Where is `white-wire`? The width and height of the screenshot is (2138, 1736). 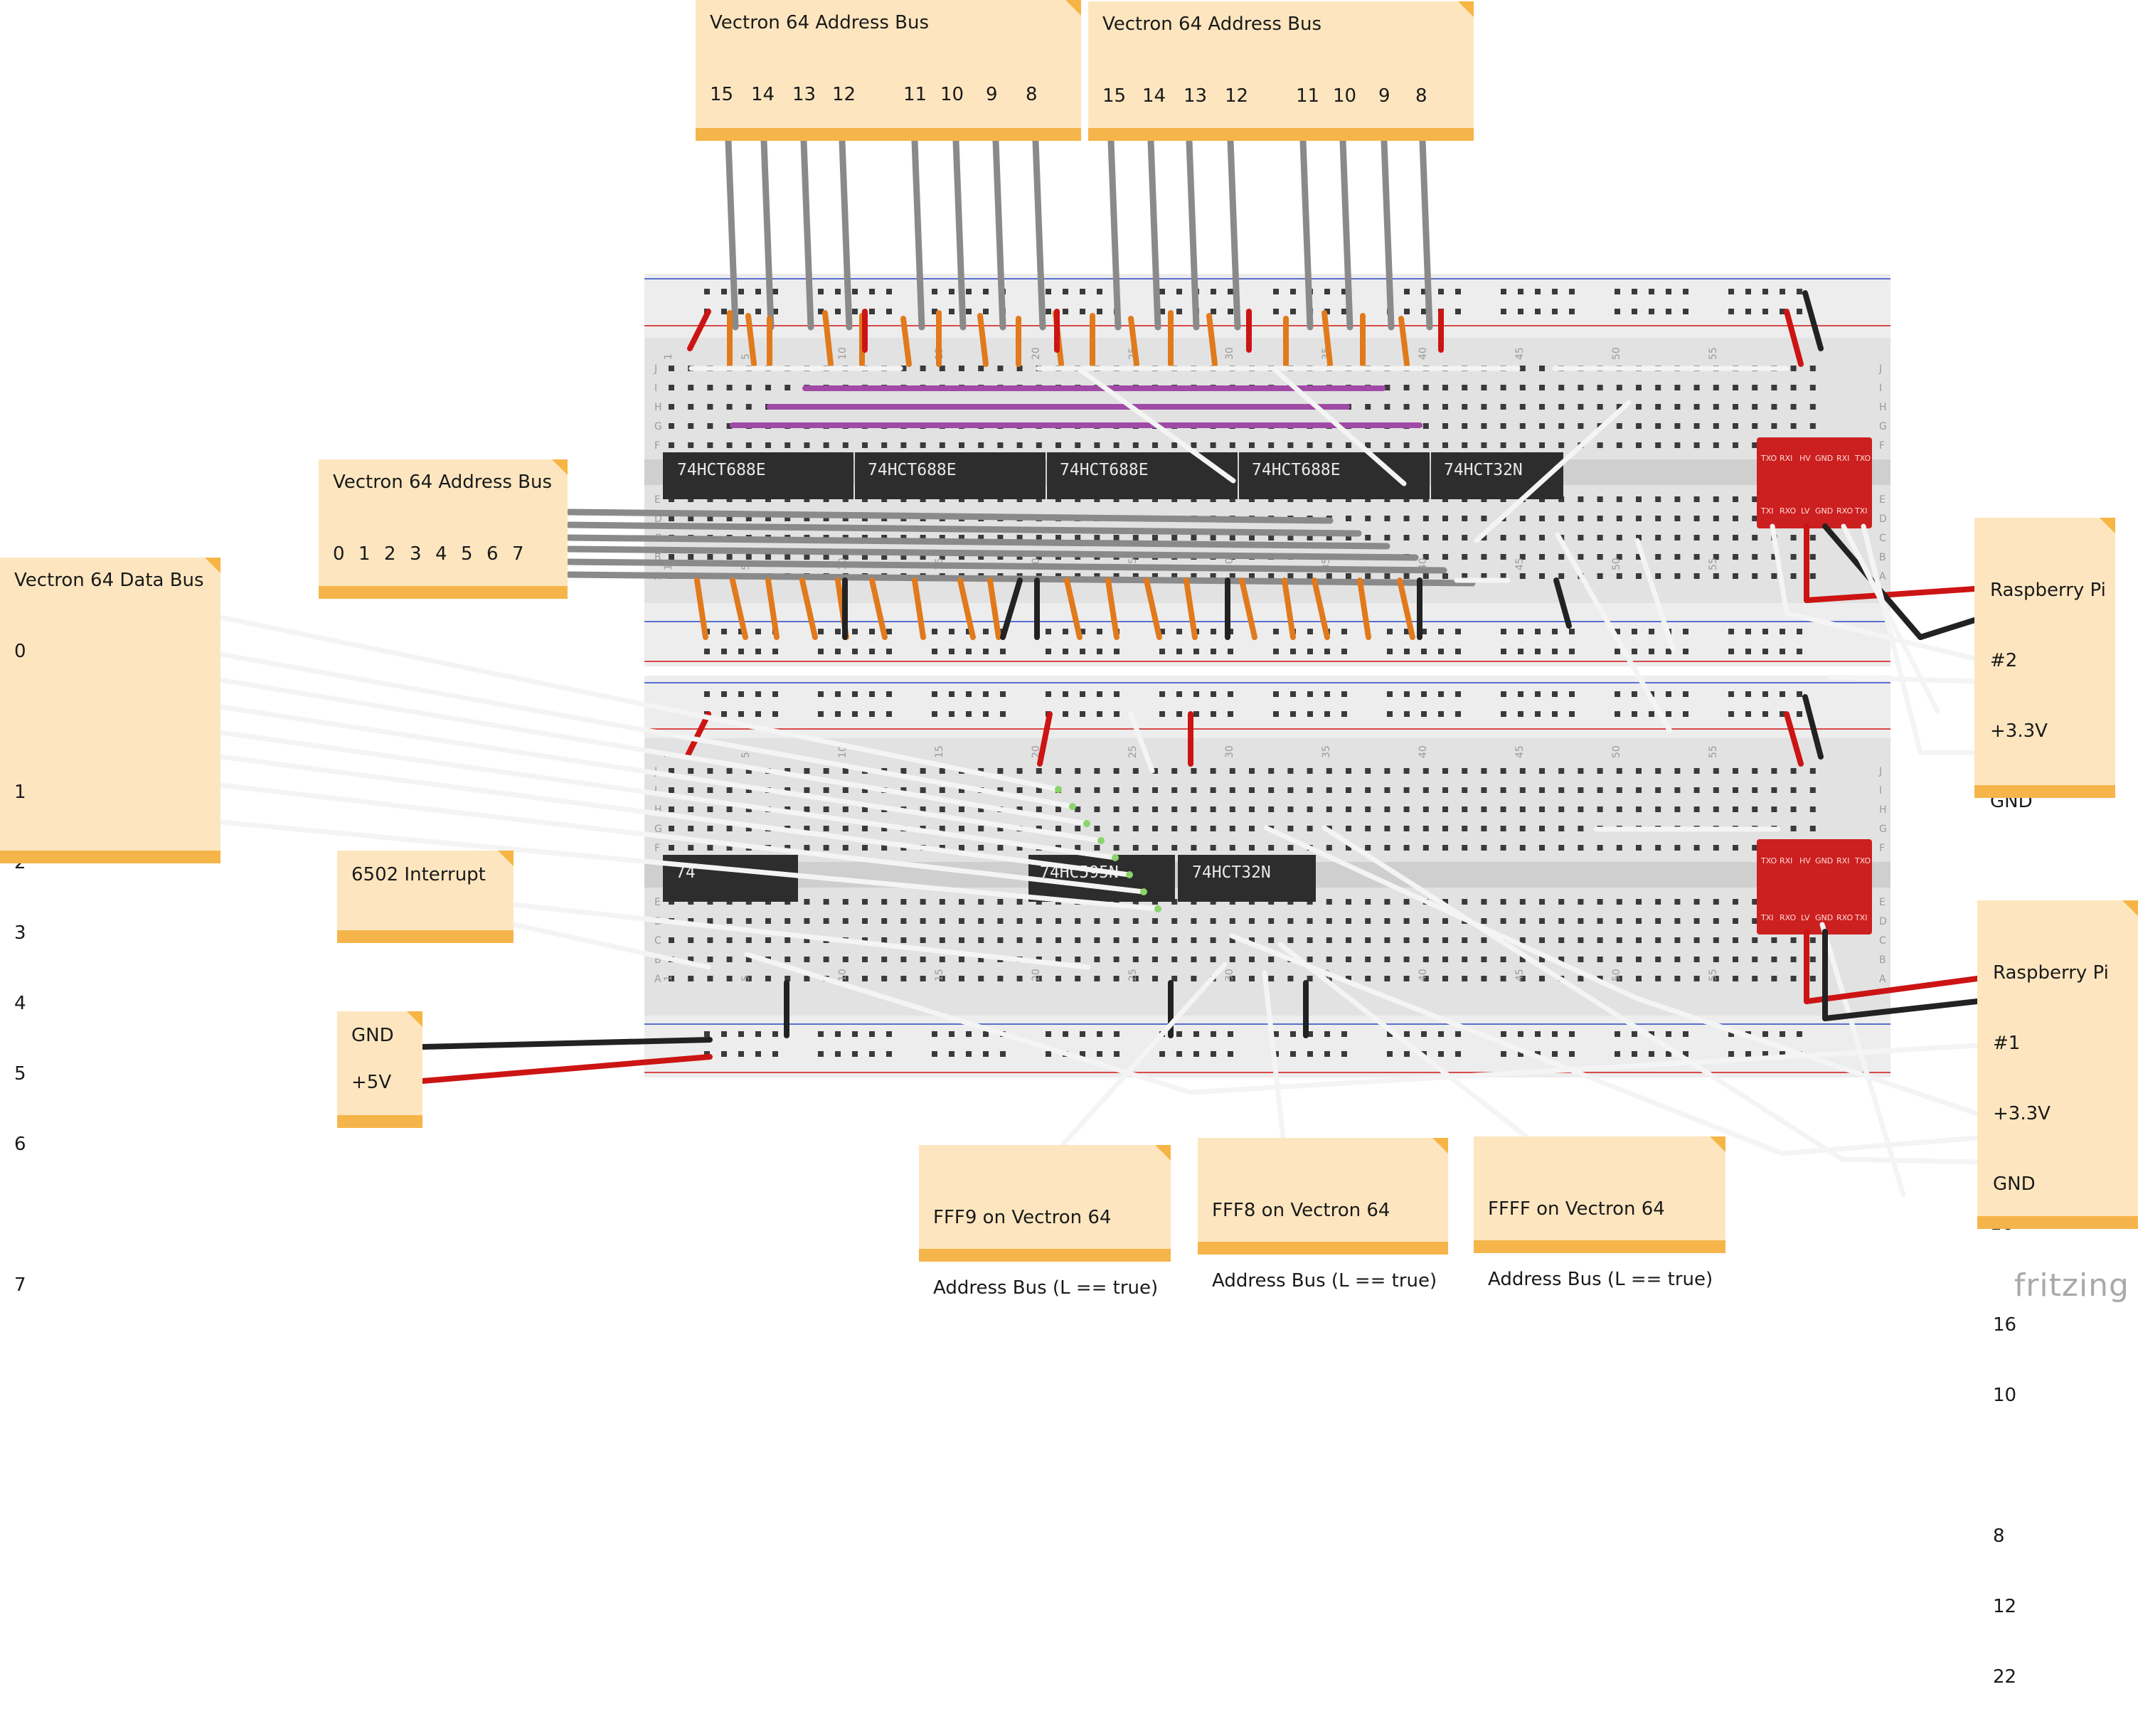 white-wire is located at coordinates (1614, 633).